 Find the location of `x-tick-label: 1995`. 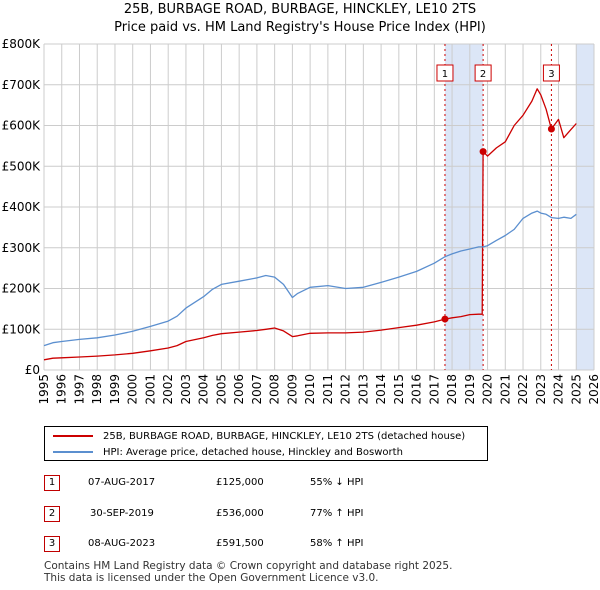

x-tick-label: 1995 is located at coordinates (44, 389).